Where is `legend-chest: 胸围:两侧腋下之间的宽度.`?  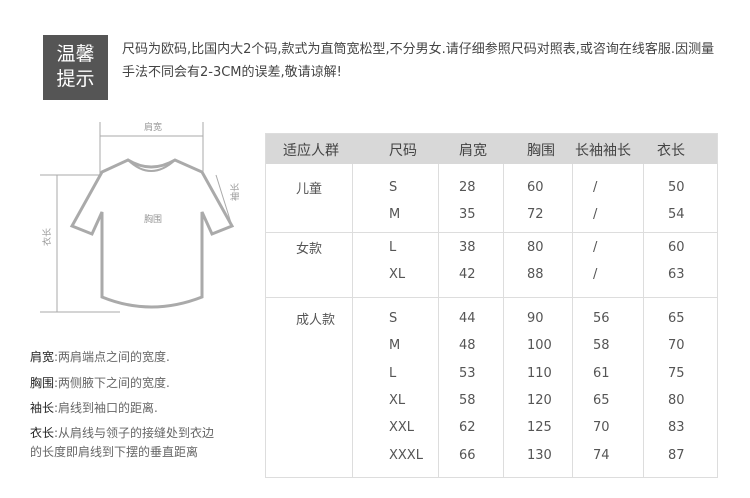
legend-chest: 胸围:两侧腋下之间的宽度. is located at coordinates (100, 383).